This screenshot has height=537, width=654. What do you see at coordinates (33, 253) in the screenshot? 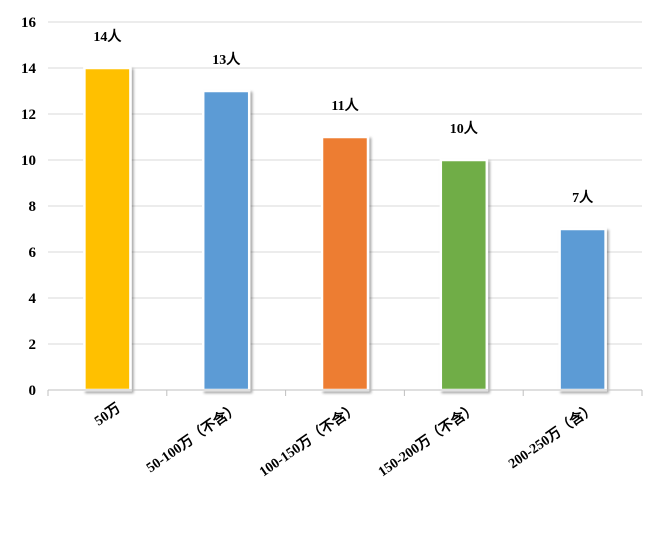
I see `y-tick-label: 6` at bounding box center [33, 253].